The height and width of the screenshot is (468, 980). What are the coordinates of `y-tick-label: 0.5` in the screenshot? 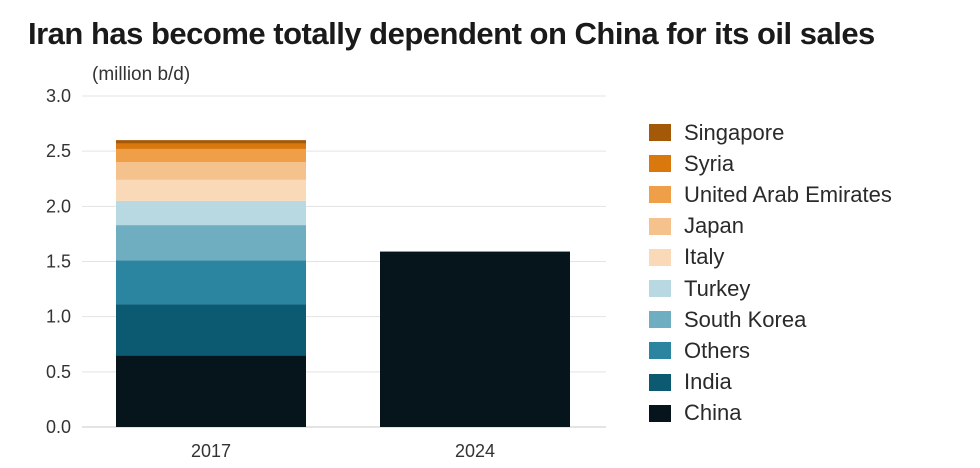 It's located at (58, 372).